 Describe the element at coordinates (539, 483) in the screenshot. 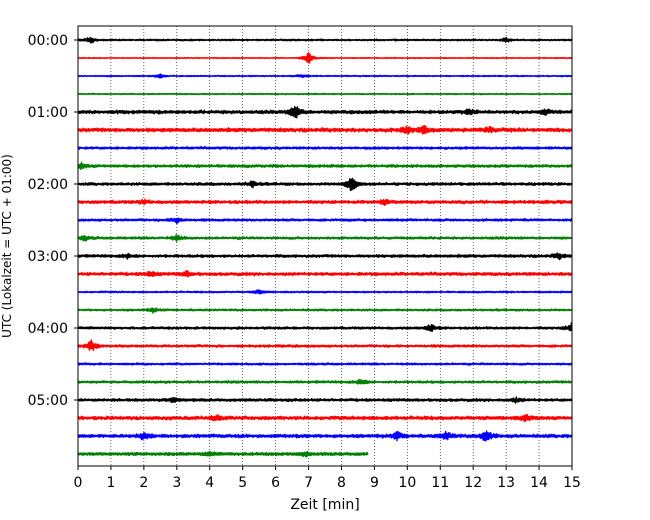

I see `x-tick-label-14: 14` at that location.